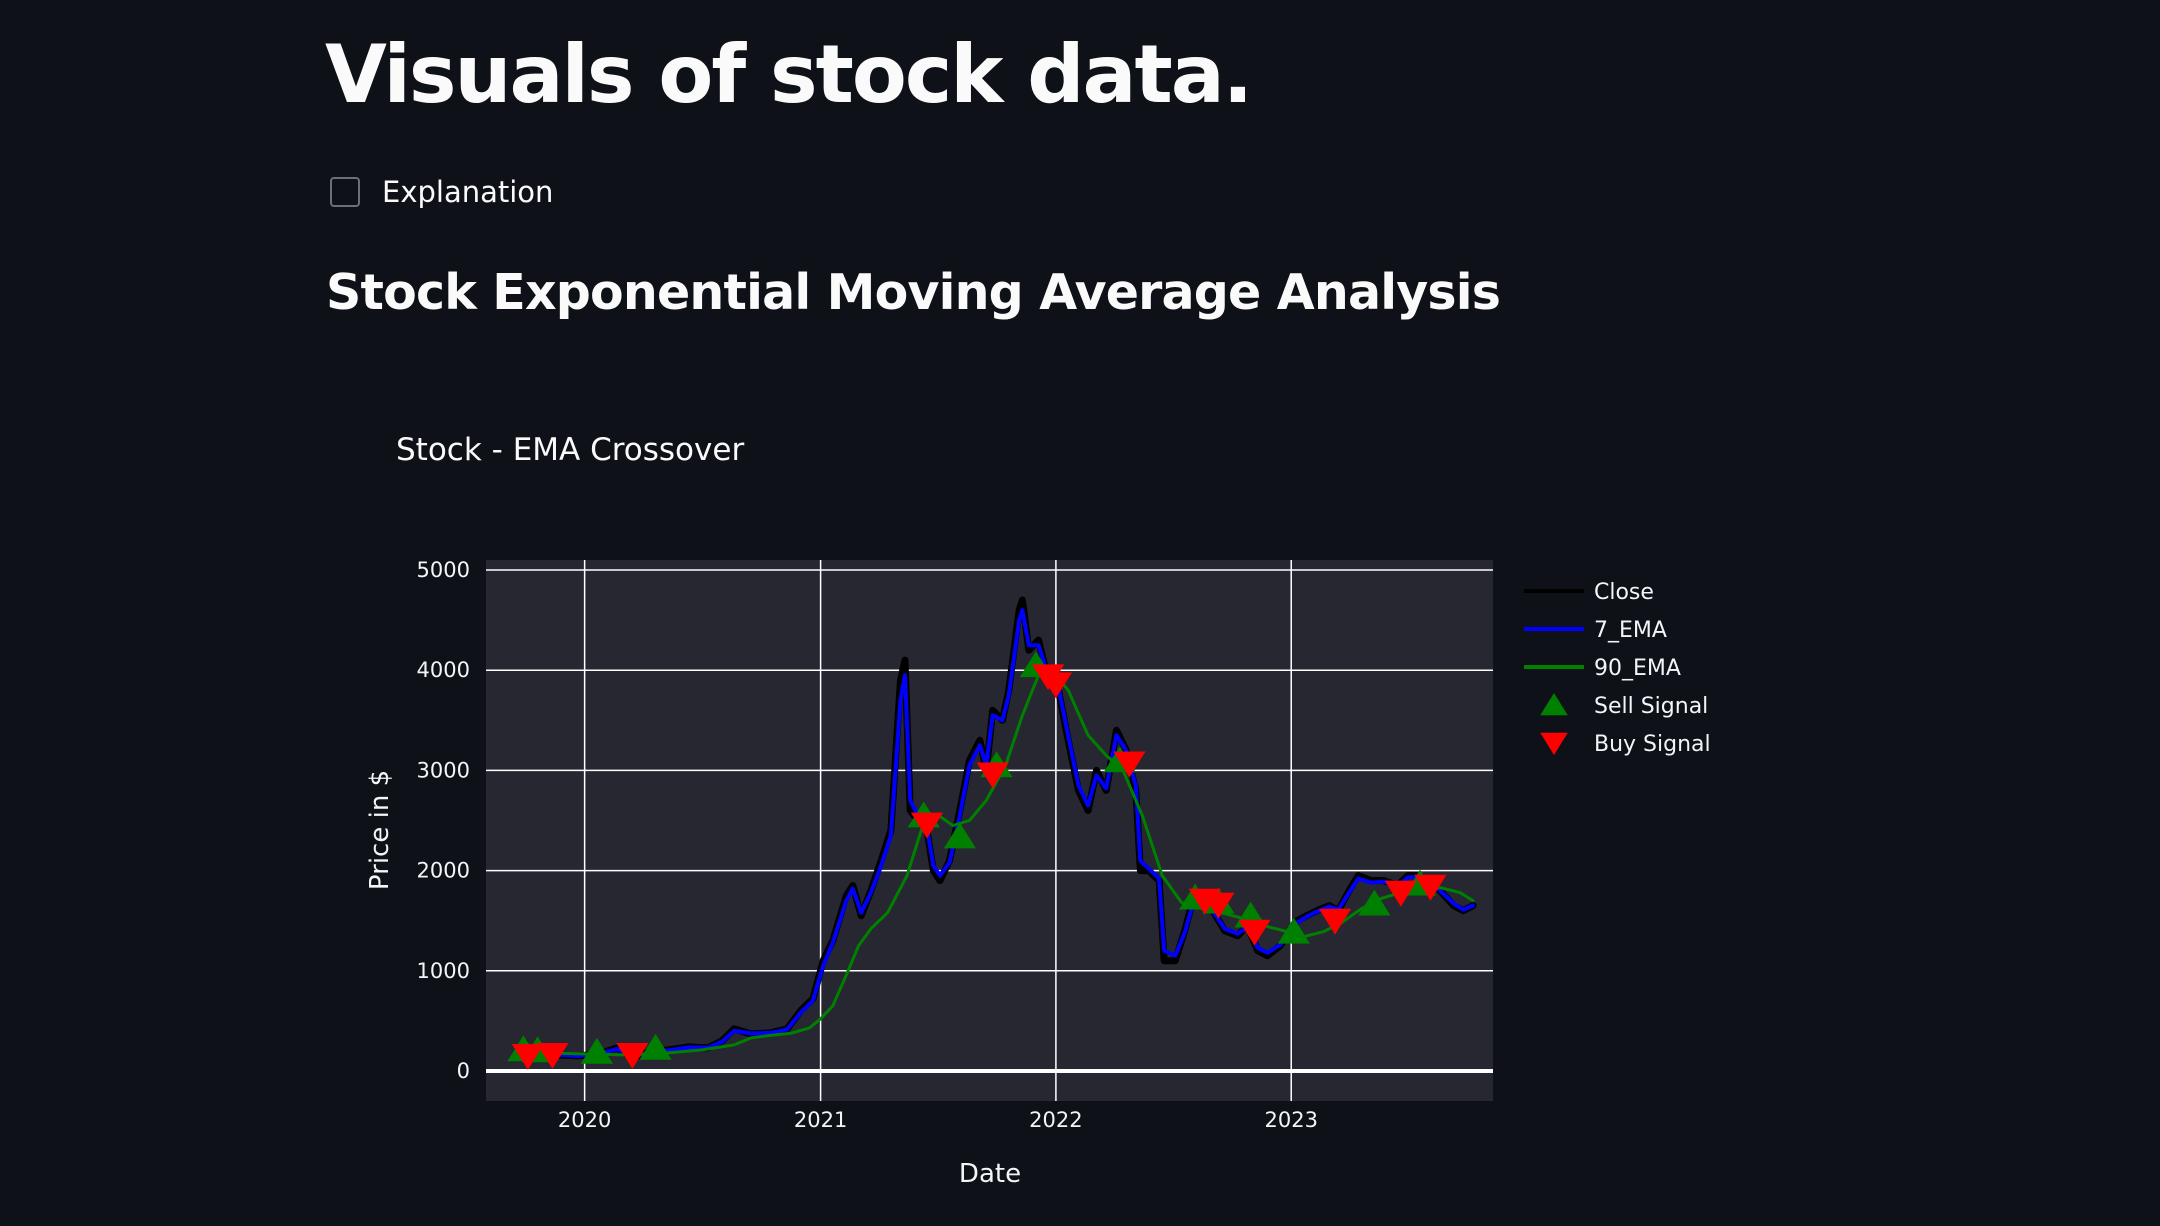 This screenshot has height=1226, width=2160. I want to click on checkbox-label: Explanation, so click(468, 192).